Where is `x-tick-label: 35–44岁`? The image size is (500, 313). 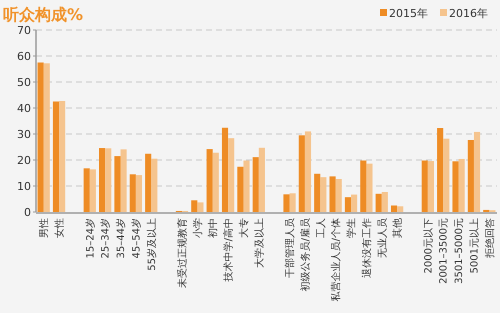 x-tick-label: 35–44岁 is located at coordinates (121, 238).